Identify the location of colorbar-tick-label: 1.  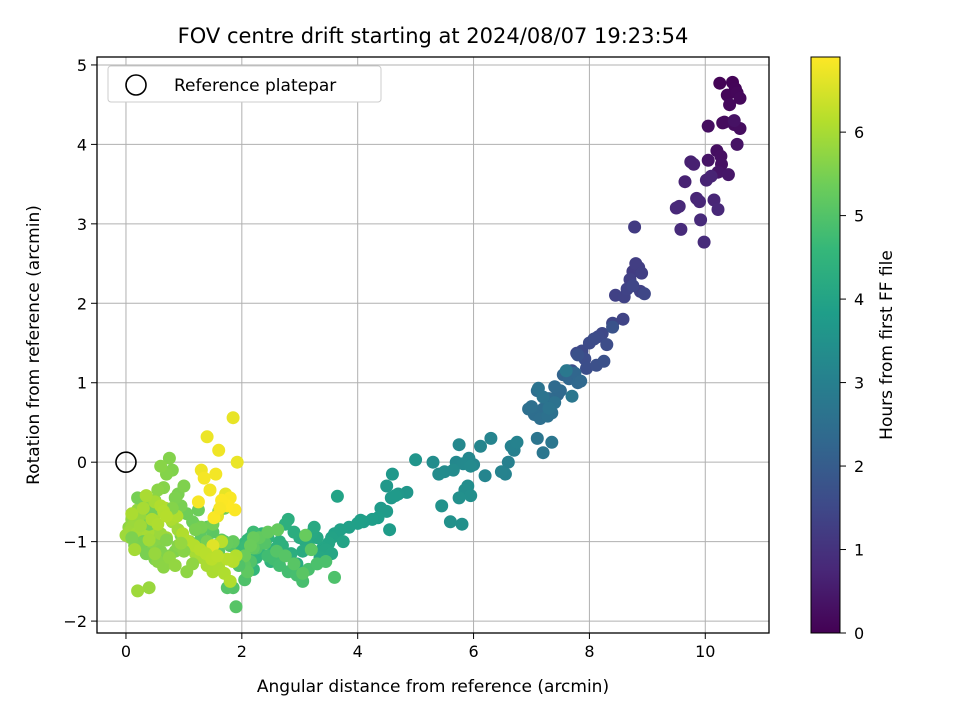
(859, 550).